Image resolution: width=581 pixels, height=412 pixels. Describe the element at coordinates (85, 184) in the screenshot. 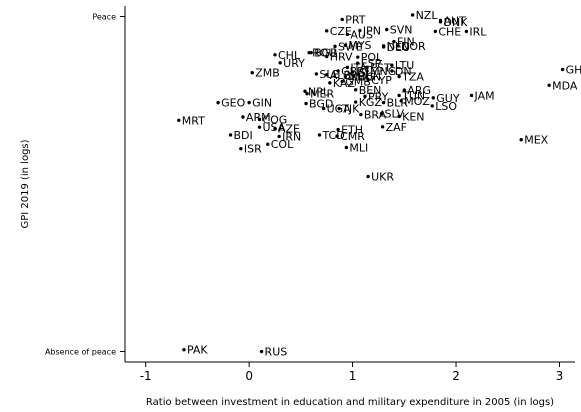

I see `y-ticks: Peace Absence of peace` at that location.